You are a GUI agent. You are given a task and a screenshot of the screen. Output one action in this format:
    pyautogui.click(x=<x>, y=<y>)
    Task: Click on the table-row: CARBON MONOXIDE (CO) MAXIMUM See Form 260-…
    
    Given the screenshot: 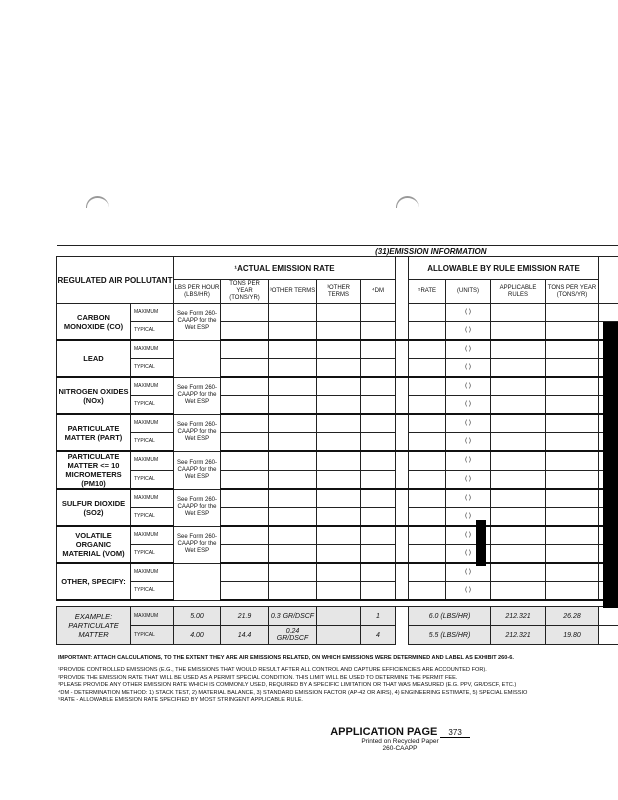 What is the action you would take?
    pyautogui.click(x=337, y=322)
    